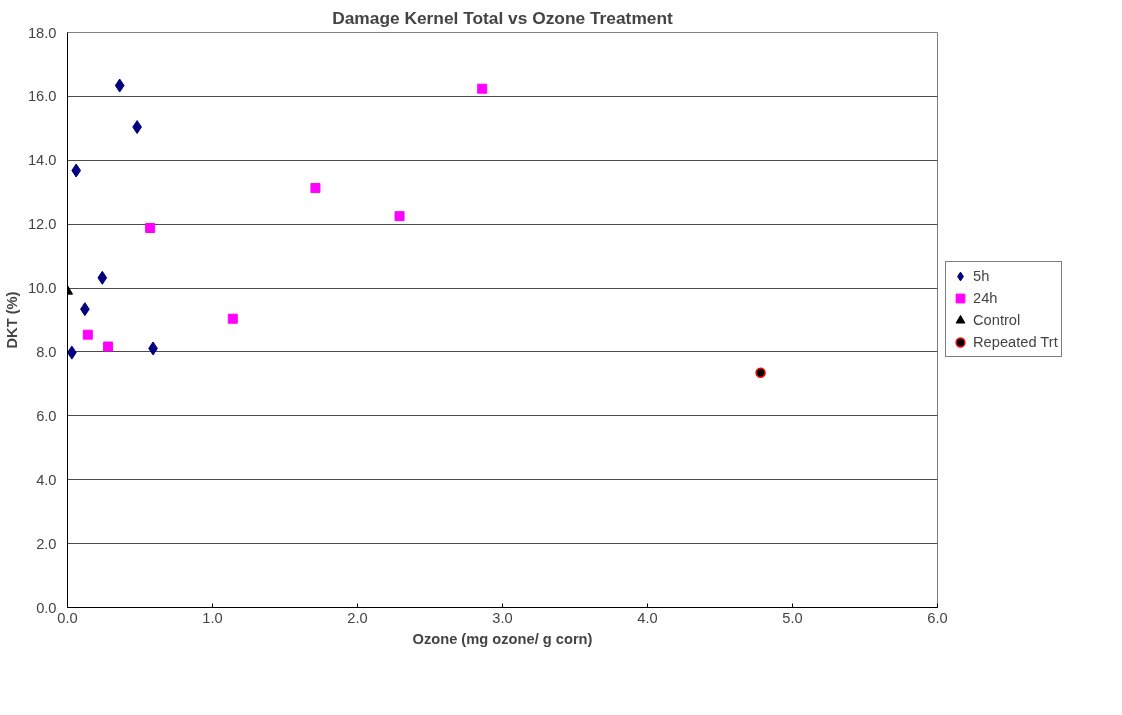  I want to click on y-tick-label: 8.0, so click(46, 351).